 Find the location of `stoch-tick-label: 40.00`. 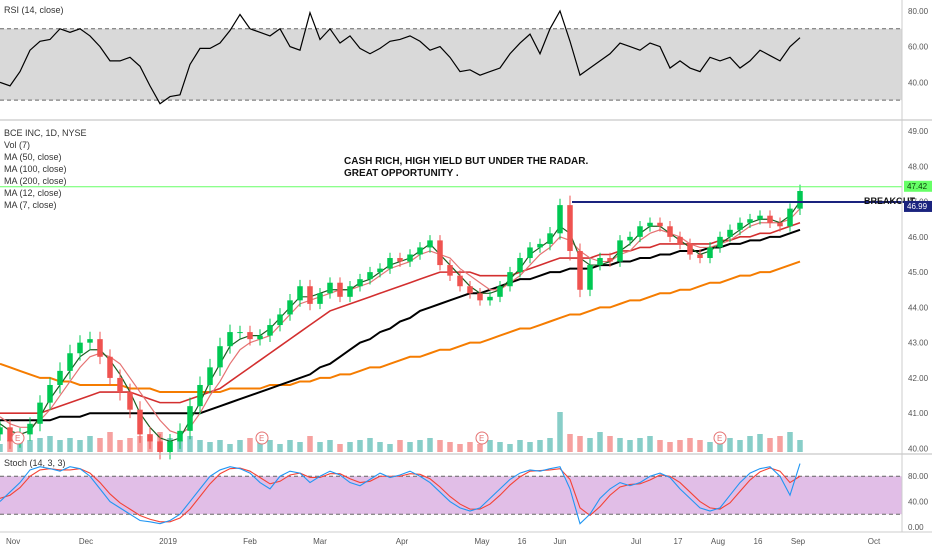

stoch-tick-label: 40.00 is located at coordinates (918, 502).